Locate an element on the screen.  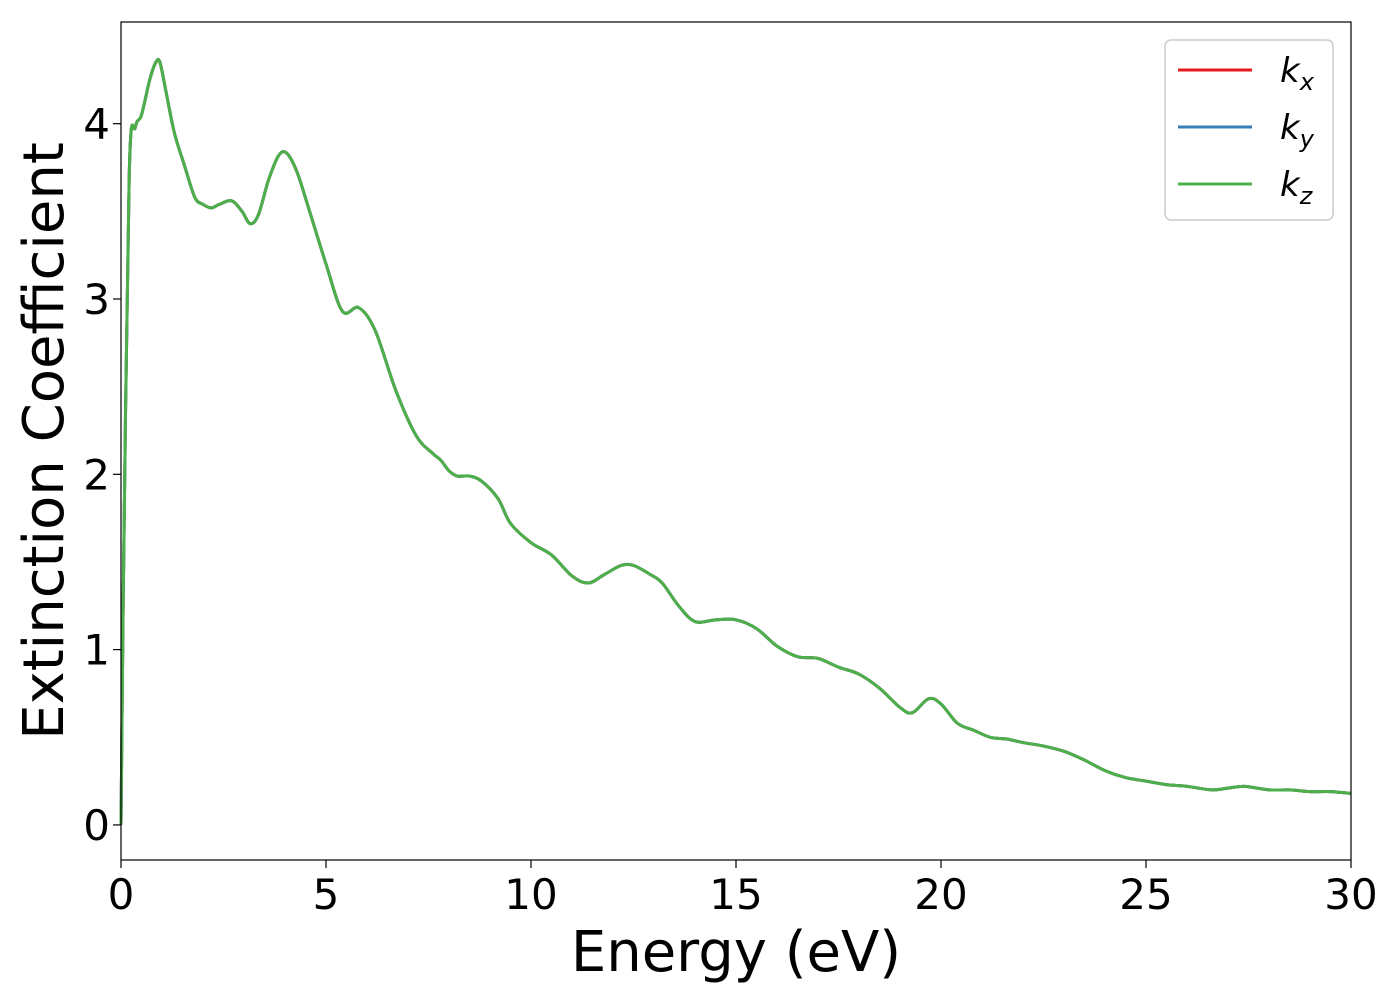
y-tick-label: 1 is located at coordinates (96, 650).